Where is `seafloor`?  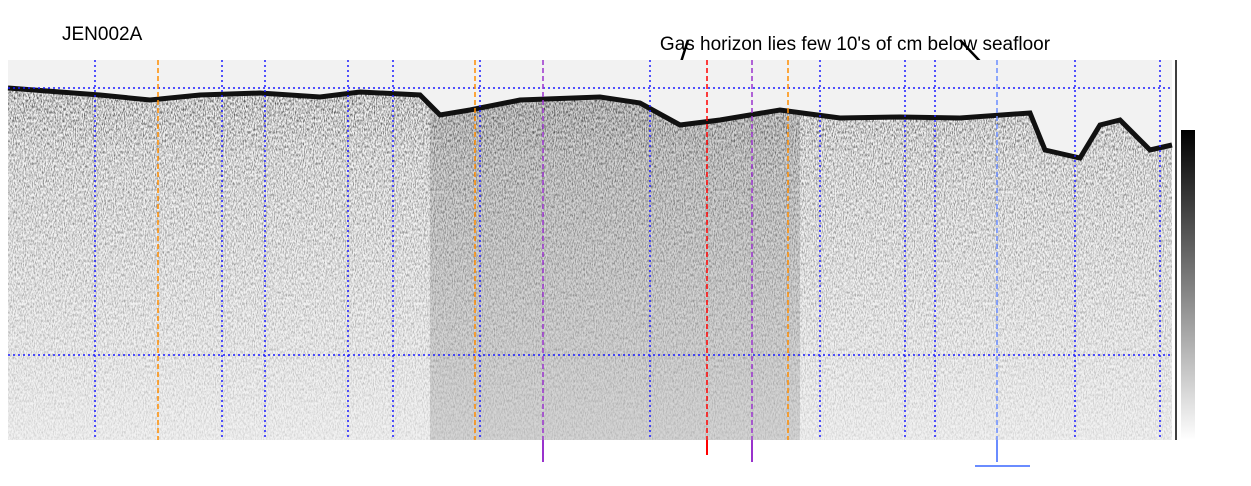
seafloor is located at coordinates (590, 123).